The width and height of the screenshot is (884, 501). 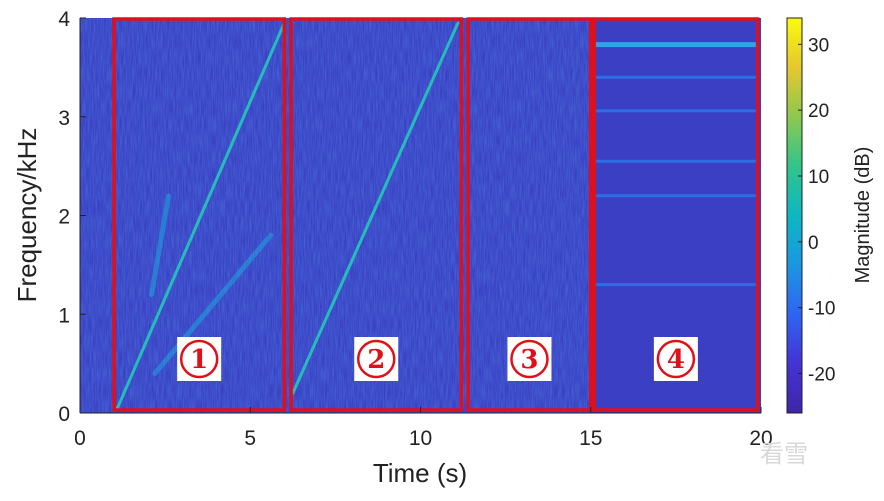 I want to click on x-tick-label: 15, so click(x=590, y=438).